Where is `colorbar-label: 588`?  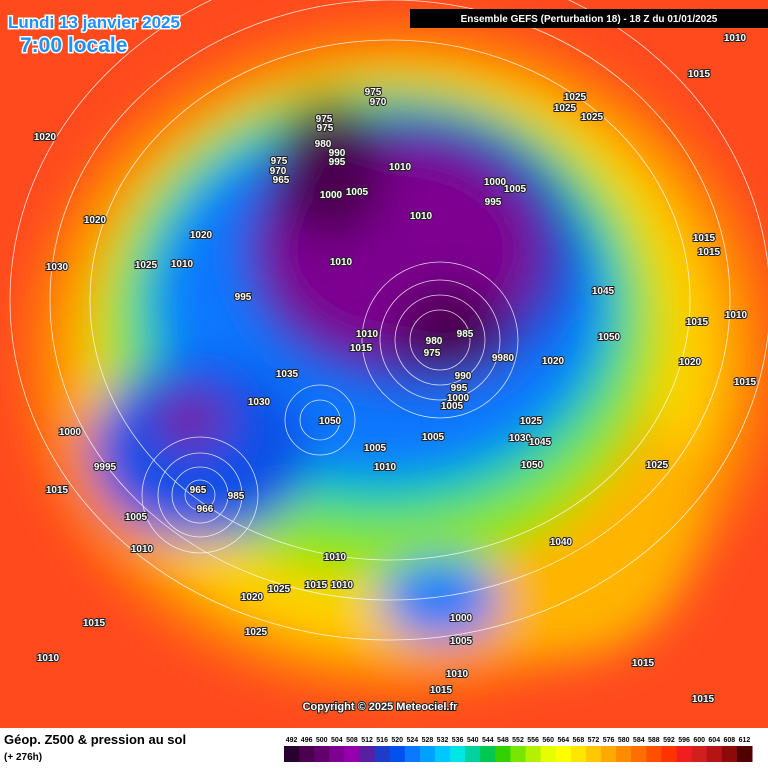 colorbar-label: 588 is located at coordinates (654, 740).